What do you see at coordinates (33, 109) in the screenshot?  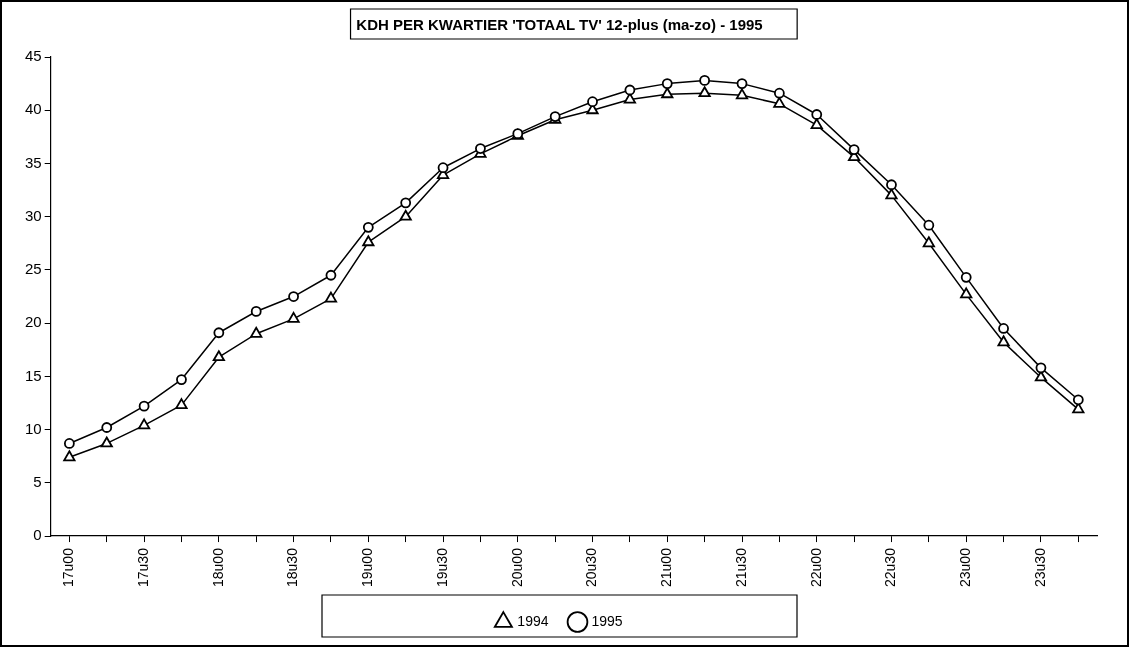 I see `y-tick-label: 40` at bounding box center [33, 109].